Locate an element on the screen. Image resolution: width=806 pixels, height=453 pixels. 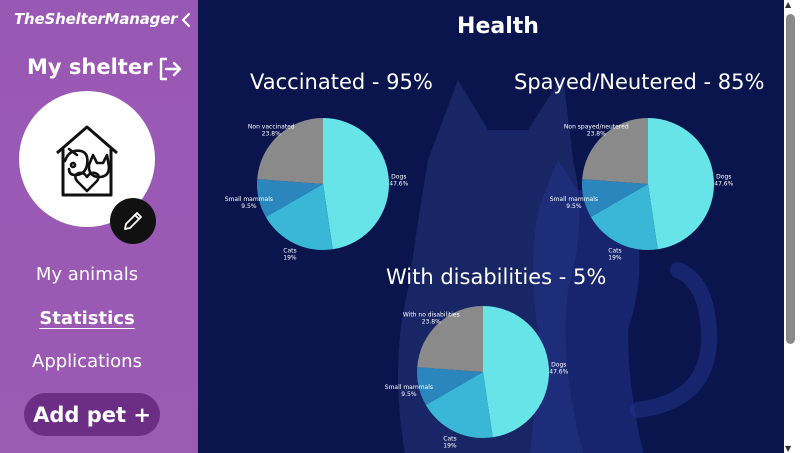
spayed-chart-title: Spayed/Neutered - 85% is located at coordinates (639, 82).